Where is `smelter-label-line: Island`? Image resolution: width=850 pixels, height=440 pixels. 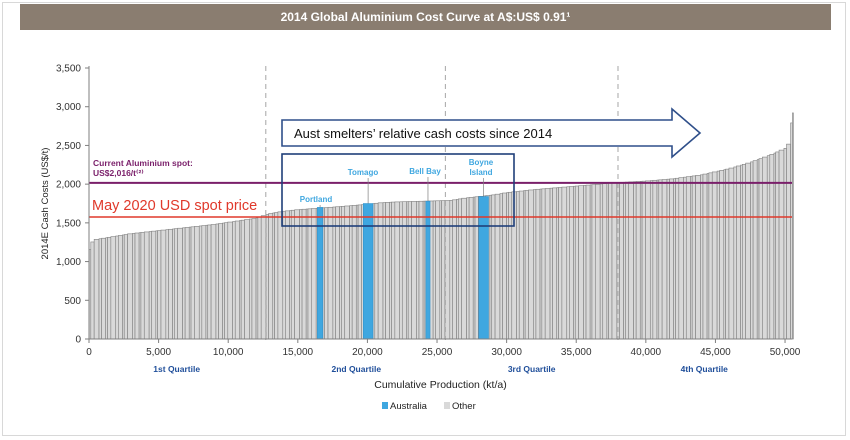 smelter-label-line: Island is located at coordinates (480, 172).